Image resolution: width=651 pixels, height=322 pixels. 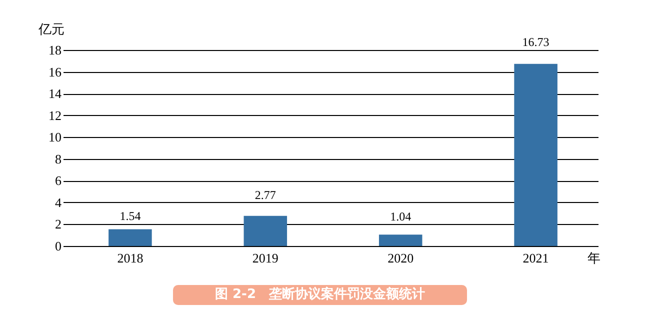 What do you see at coordinates (130, 258) in the screenshot?
I see `x-tick-label: 2018` at bounding box center [130, 258].